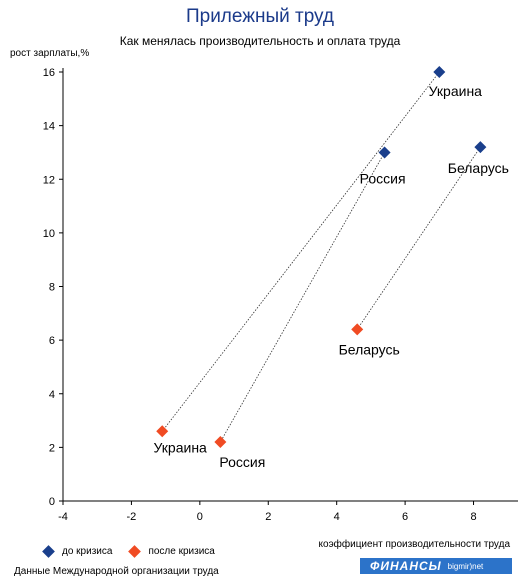  I want to click on y-tick-label: 2, so click(52, 448).